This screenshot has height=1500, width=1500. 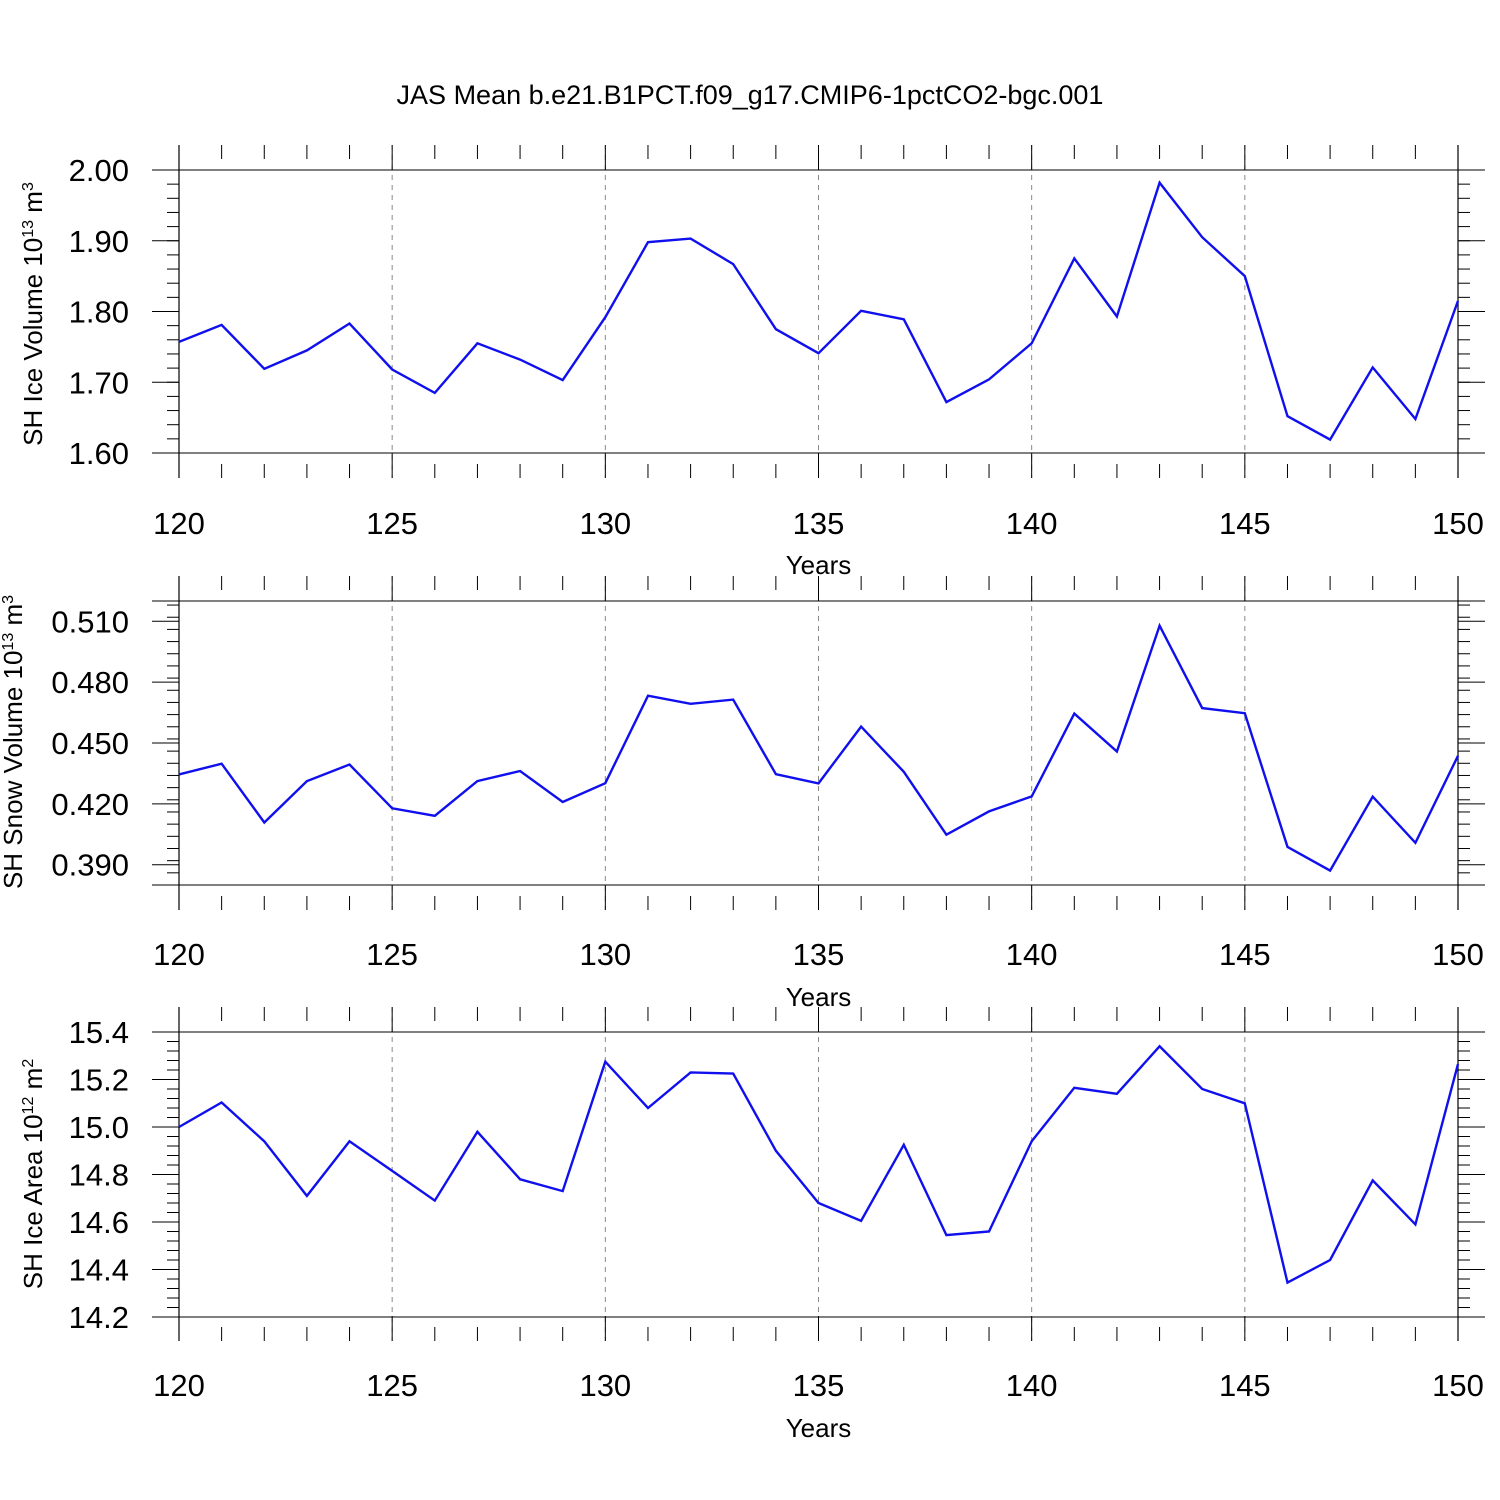 I want to click on y-tick-label: 0.450, so click(x=90, y=743).